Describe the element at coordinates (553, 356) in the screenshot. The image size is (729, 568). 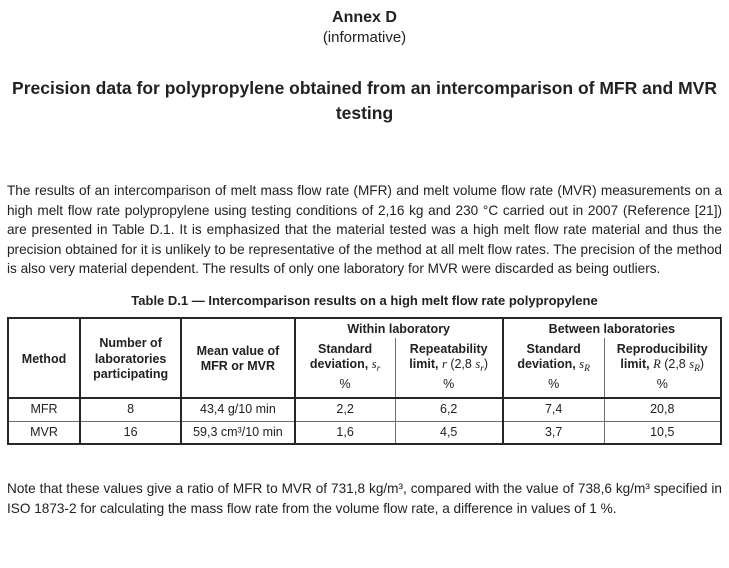
I see `col-header-std-dev-between: Standard deviation, sR` at that location.